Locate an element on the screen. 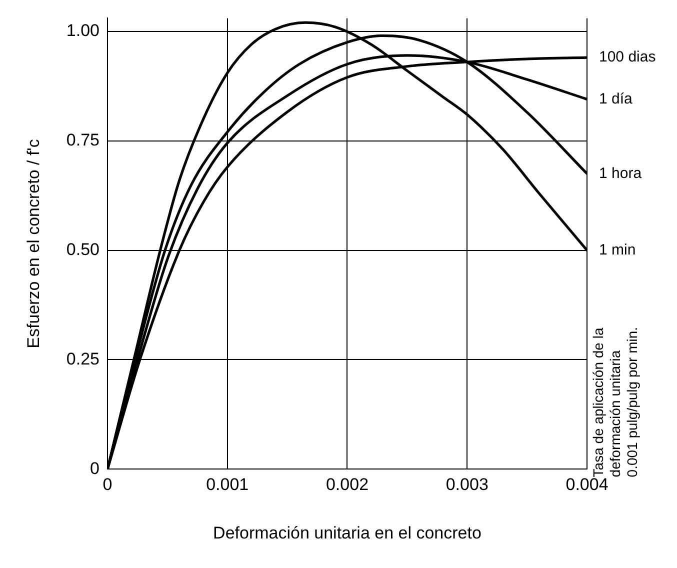 The image size is (677, 568). series-label: 1 día is located at coordinates (616, 99).